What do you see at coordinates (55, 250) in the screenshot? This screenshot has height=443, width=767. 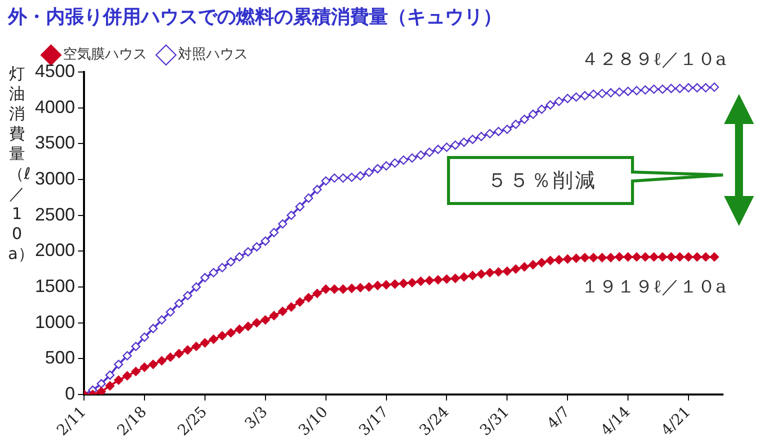 I see `y-tick-label: 2000` at bounding box center [55, 250].